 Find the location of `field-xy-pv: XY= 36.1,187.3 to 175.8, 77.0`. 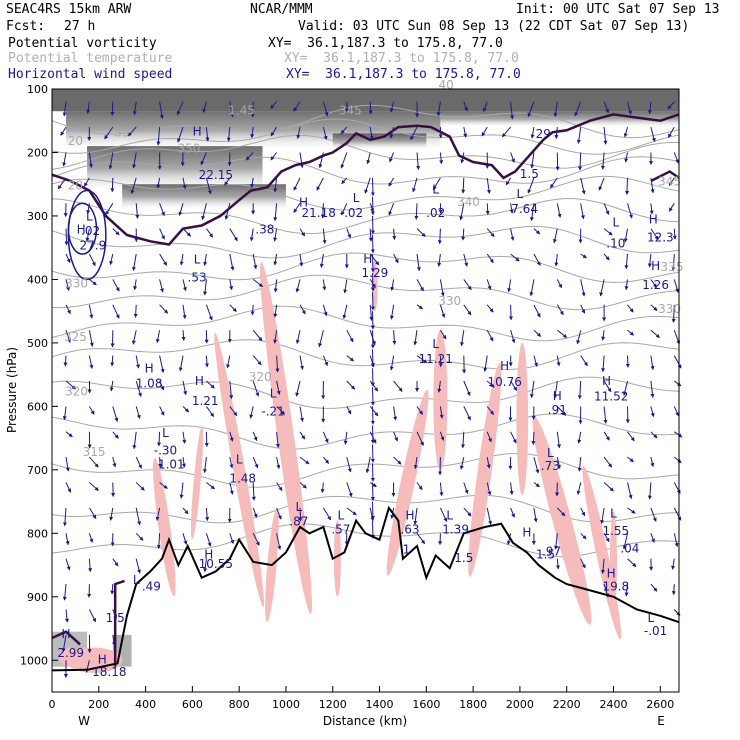

field-xy-pv: XY= 36.1,187.3 to 175.8, 77.0 is located at coordinates (385, 43).